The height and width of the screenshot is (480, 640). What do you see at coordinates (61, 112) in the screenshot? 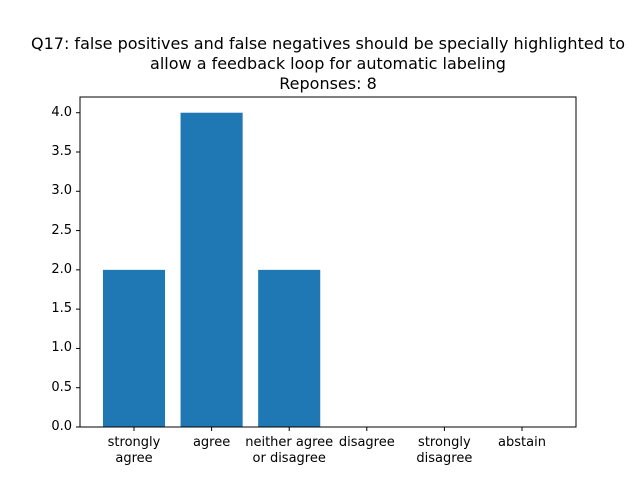
I see `y-tick-label: 4.0` at bounding box center [61, 112].